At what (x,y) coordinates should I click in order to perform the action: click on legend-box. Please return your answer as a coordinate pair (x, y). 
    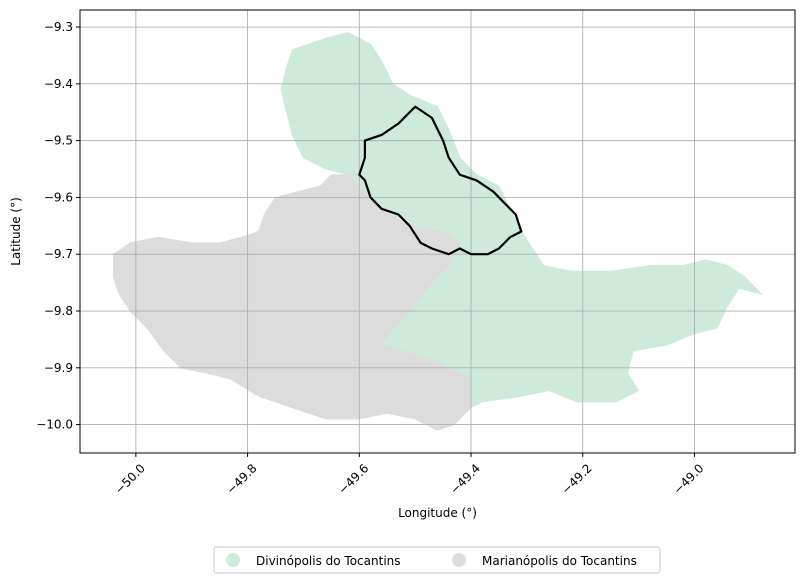
    Looking at the image, I should click on (437, 560).